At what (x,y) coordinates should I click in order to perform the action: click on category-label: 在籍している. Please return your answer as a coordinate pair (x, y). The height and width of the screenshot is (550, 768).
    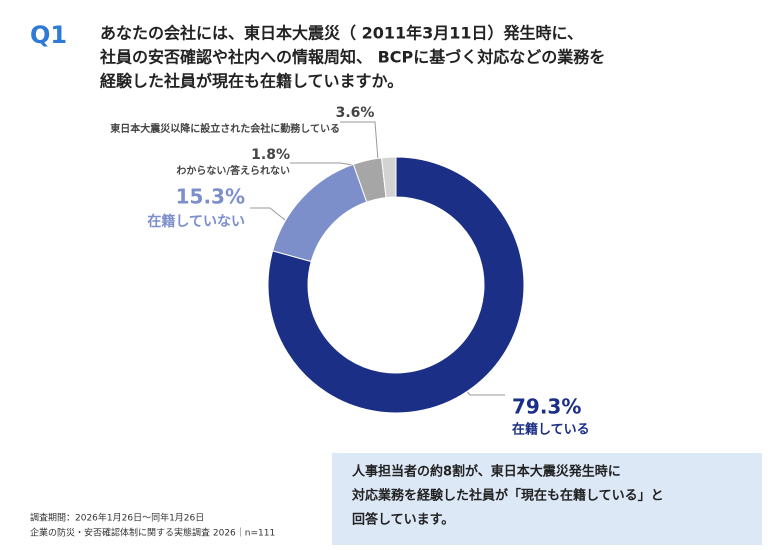
    Looking at the image, I should click on (551, 430).